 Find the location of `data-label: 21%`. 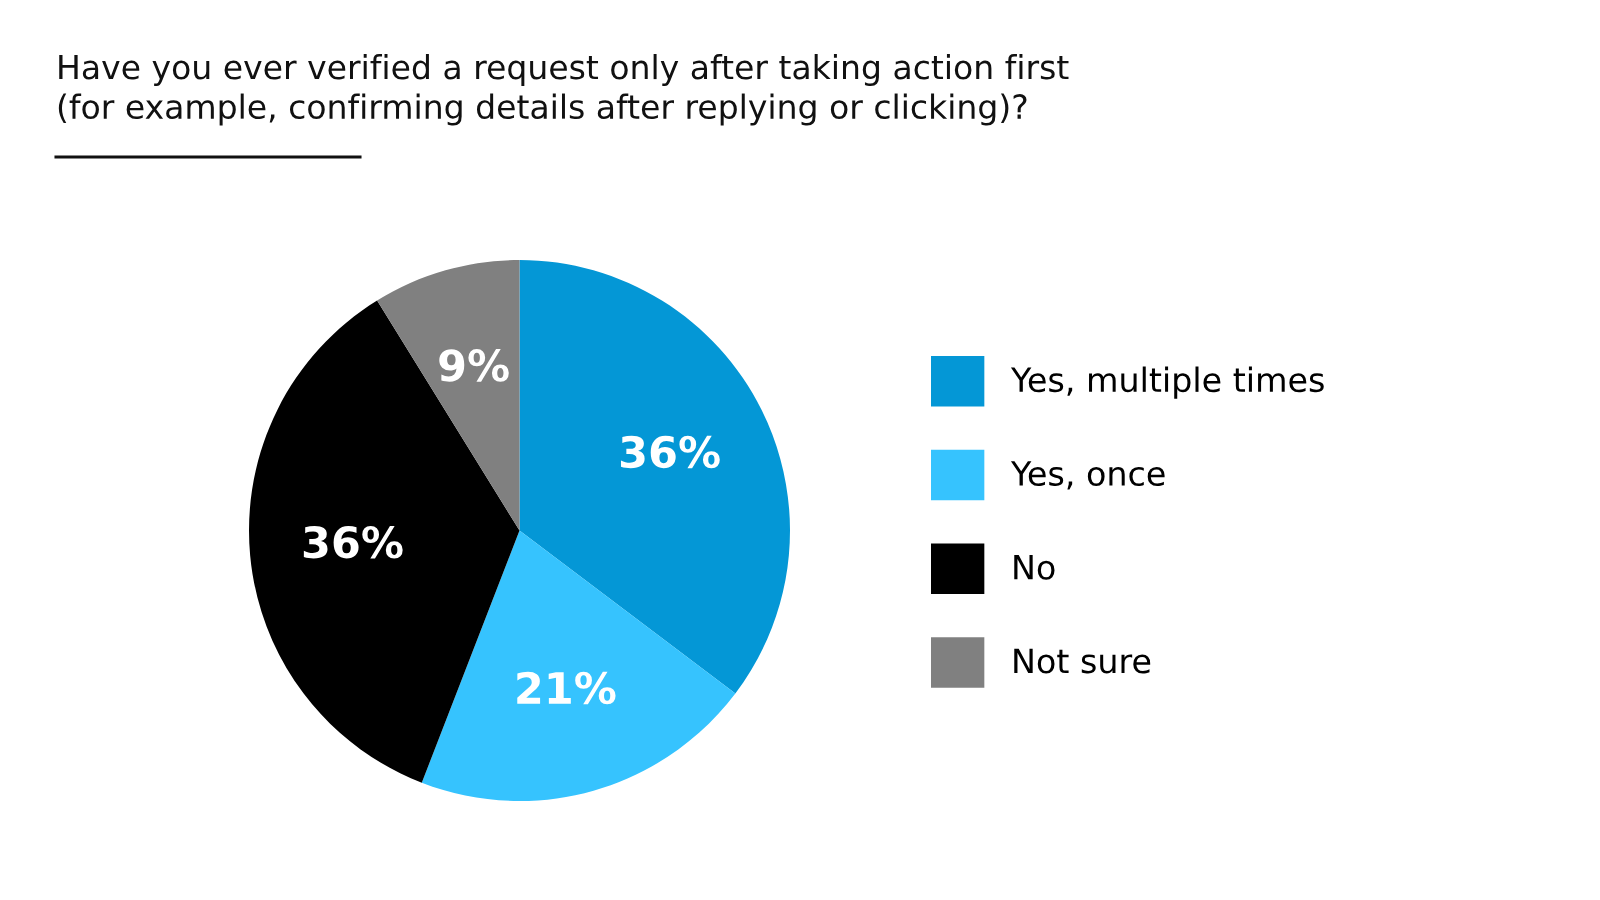

data-label: 21% is located at coordinates (566, 688).